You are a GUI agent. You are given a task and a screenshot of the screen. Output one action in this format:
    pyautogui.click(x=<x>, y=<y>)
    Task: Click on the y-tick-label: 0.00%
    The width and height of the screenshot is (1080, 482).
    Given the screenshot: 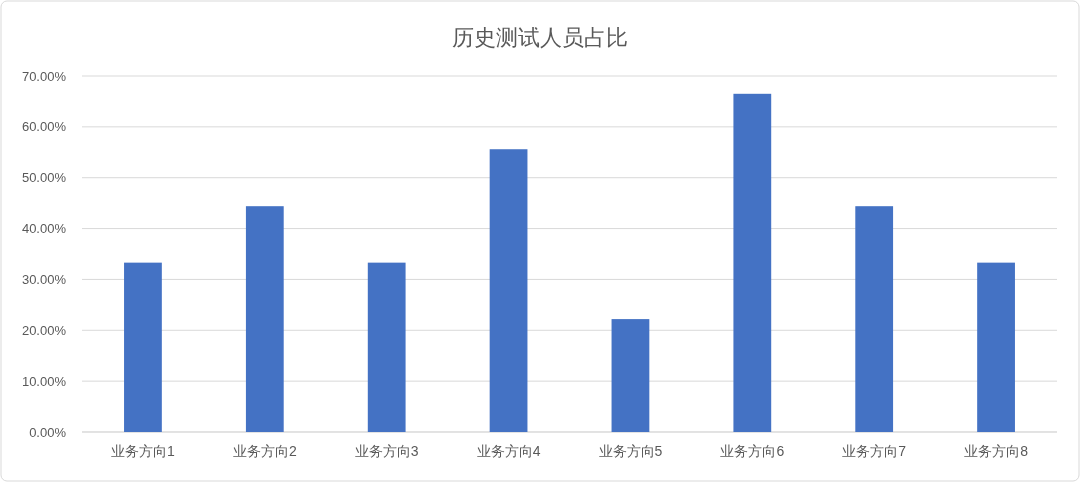 What is the action you would take?
    pyautogui.click(x=48, y=432)
    